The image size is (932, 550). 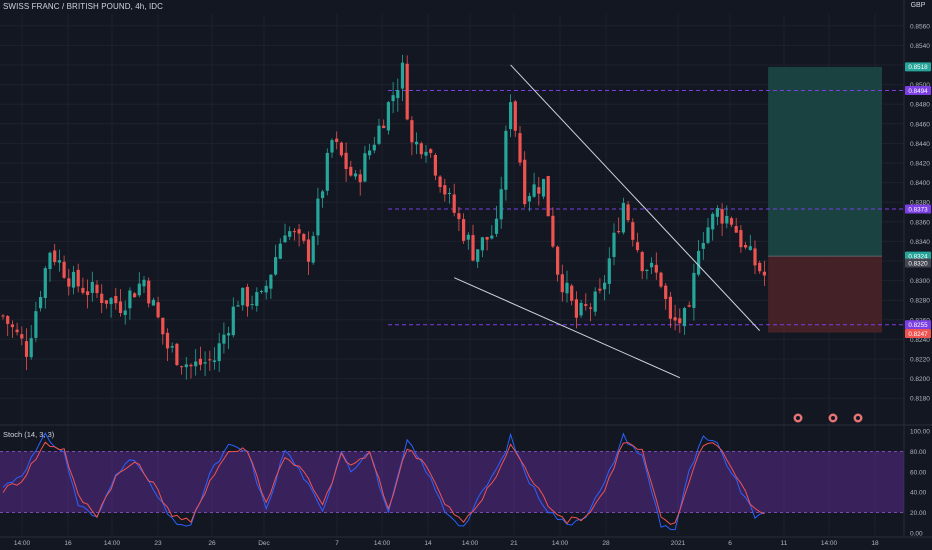 I want to click on y-tick-label: 0.8340, so click(x=920, y=242).